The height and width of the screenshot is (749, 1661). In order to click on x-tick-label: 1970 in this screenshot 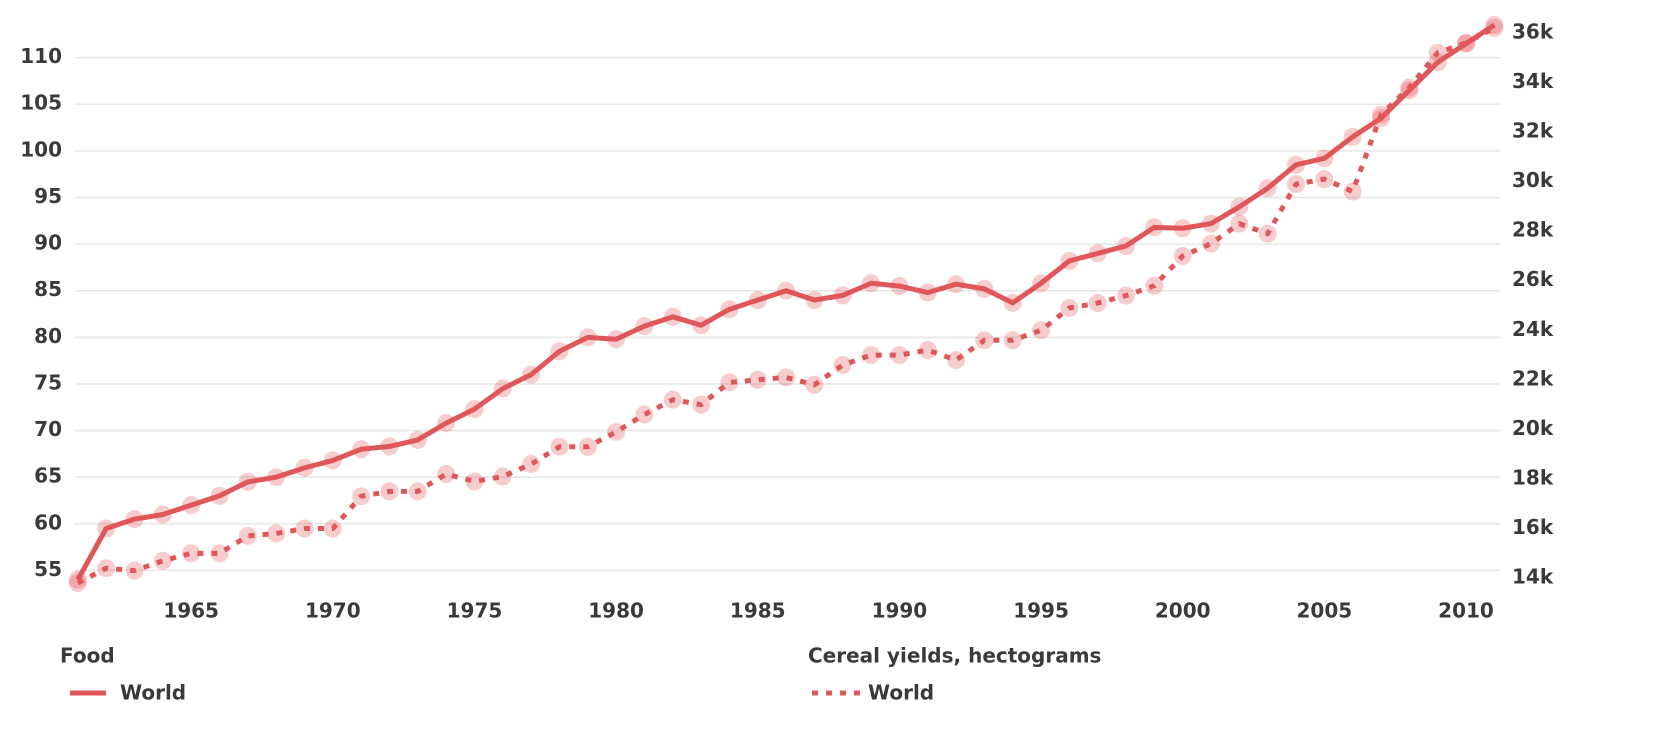, I will do `click(333, 611)`.